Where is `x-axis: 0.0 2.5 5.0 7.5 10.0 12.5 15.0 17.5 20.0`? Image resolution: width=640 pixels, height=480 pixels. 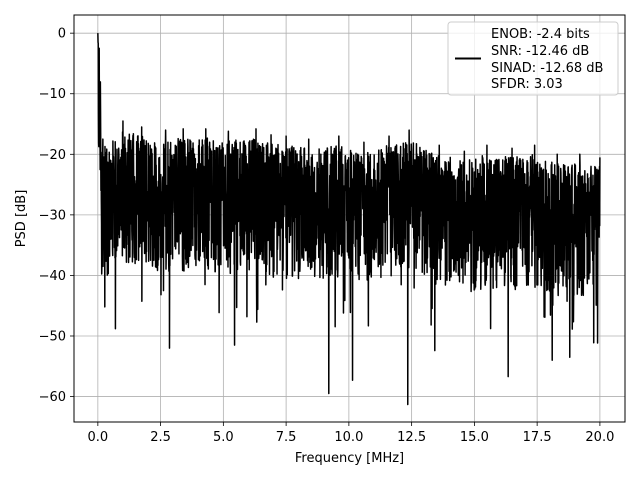 x-axis: 0.0 2.5 5.0 7.5 10.0 12.5 15.0 17.5 20.0 is located at coordinates (351, 433).